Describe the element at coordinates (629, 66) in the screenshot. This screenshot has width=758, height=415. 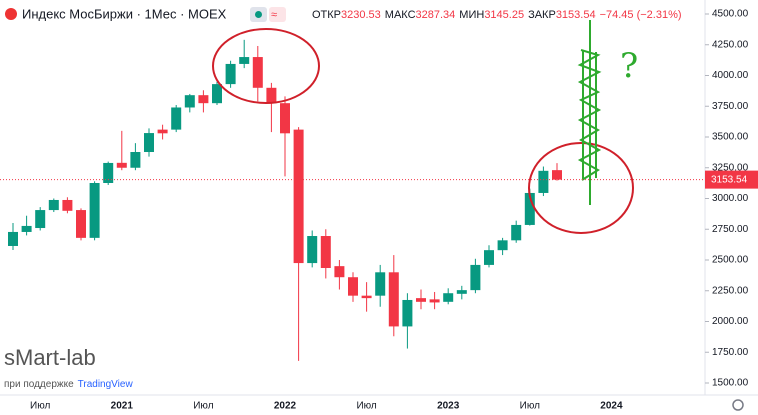
I see `hand-annotation: ?` at that location.